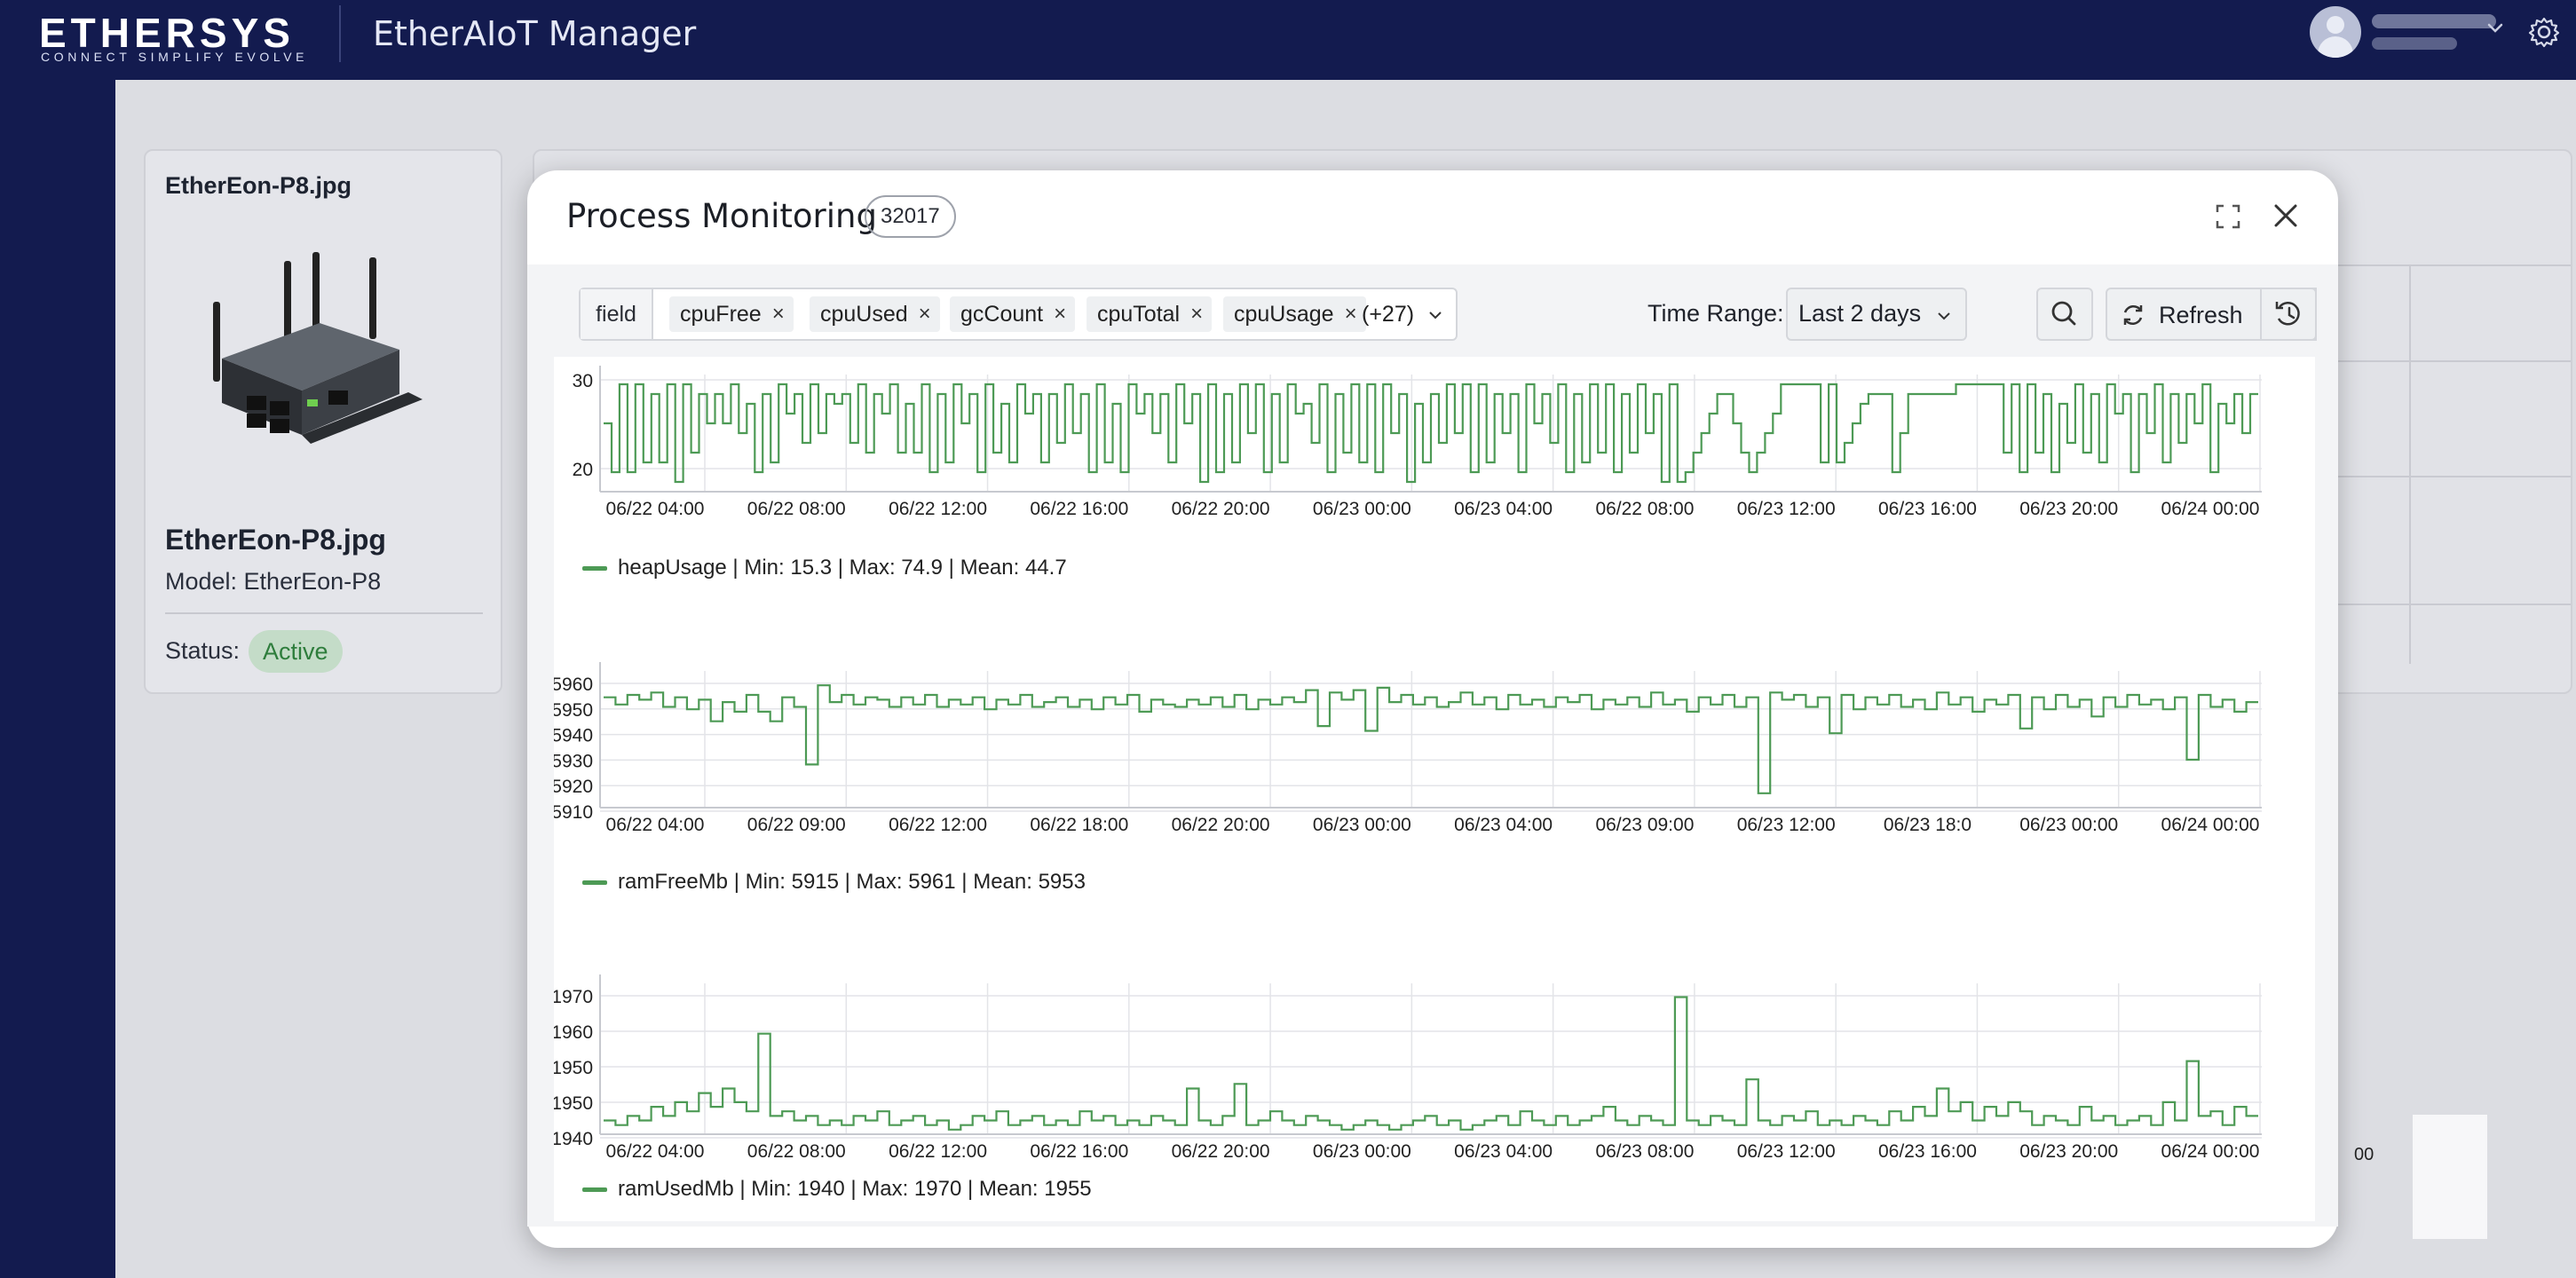 This screenshot has width=2576, height=1278. What do you see at coordinates (1079, 825) in the screenshot?
I see `x-tick-label: 06/22 18:00` at bounding box center [1079, 825].